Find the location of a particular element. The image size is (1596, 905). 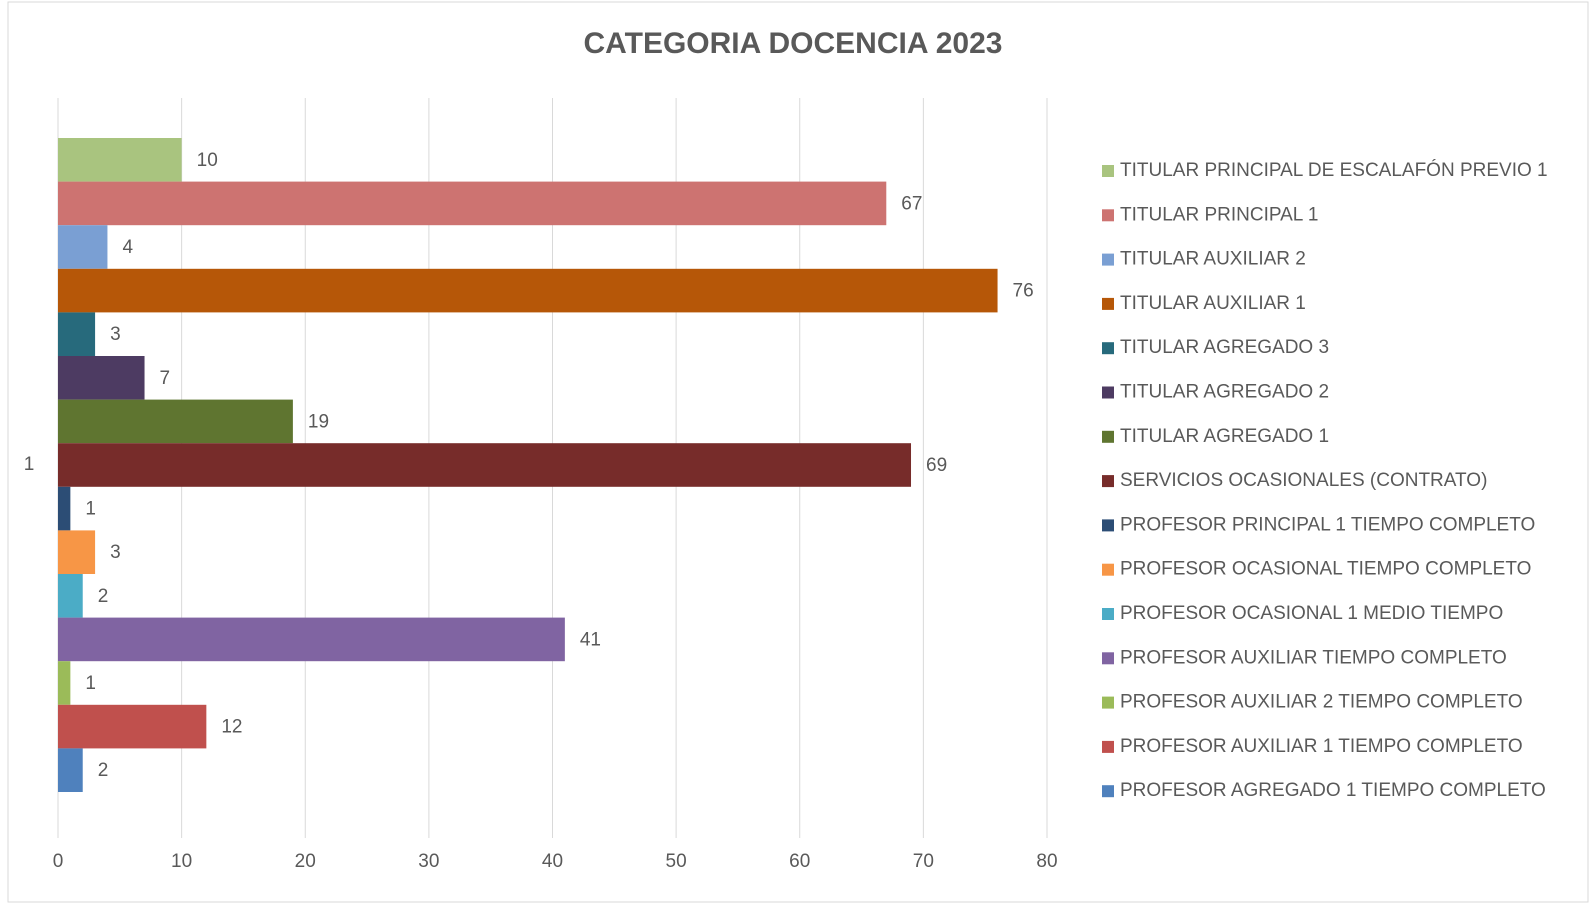

x-tick-label: 60 is located at coordinates (799, 861).